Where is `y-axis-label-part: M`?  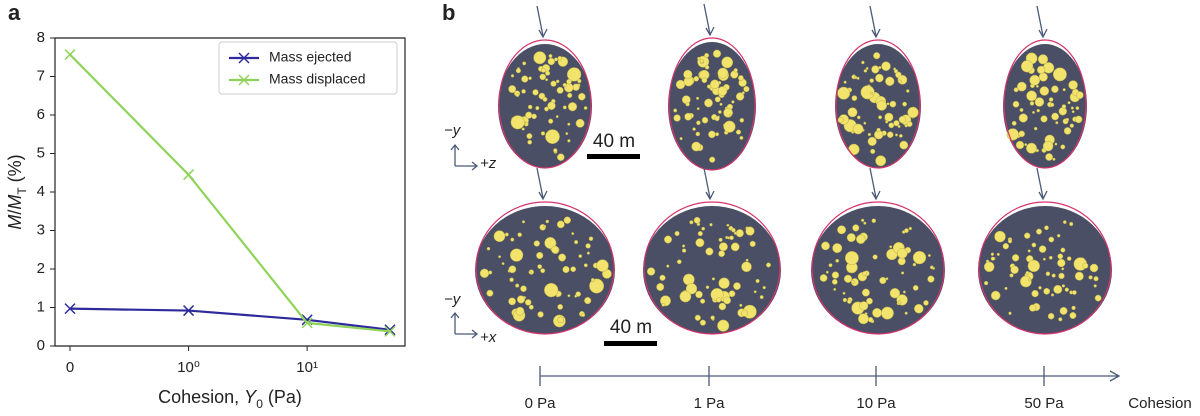
y-axis-label-part: M is located at coordinates (15, 202).